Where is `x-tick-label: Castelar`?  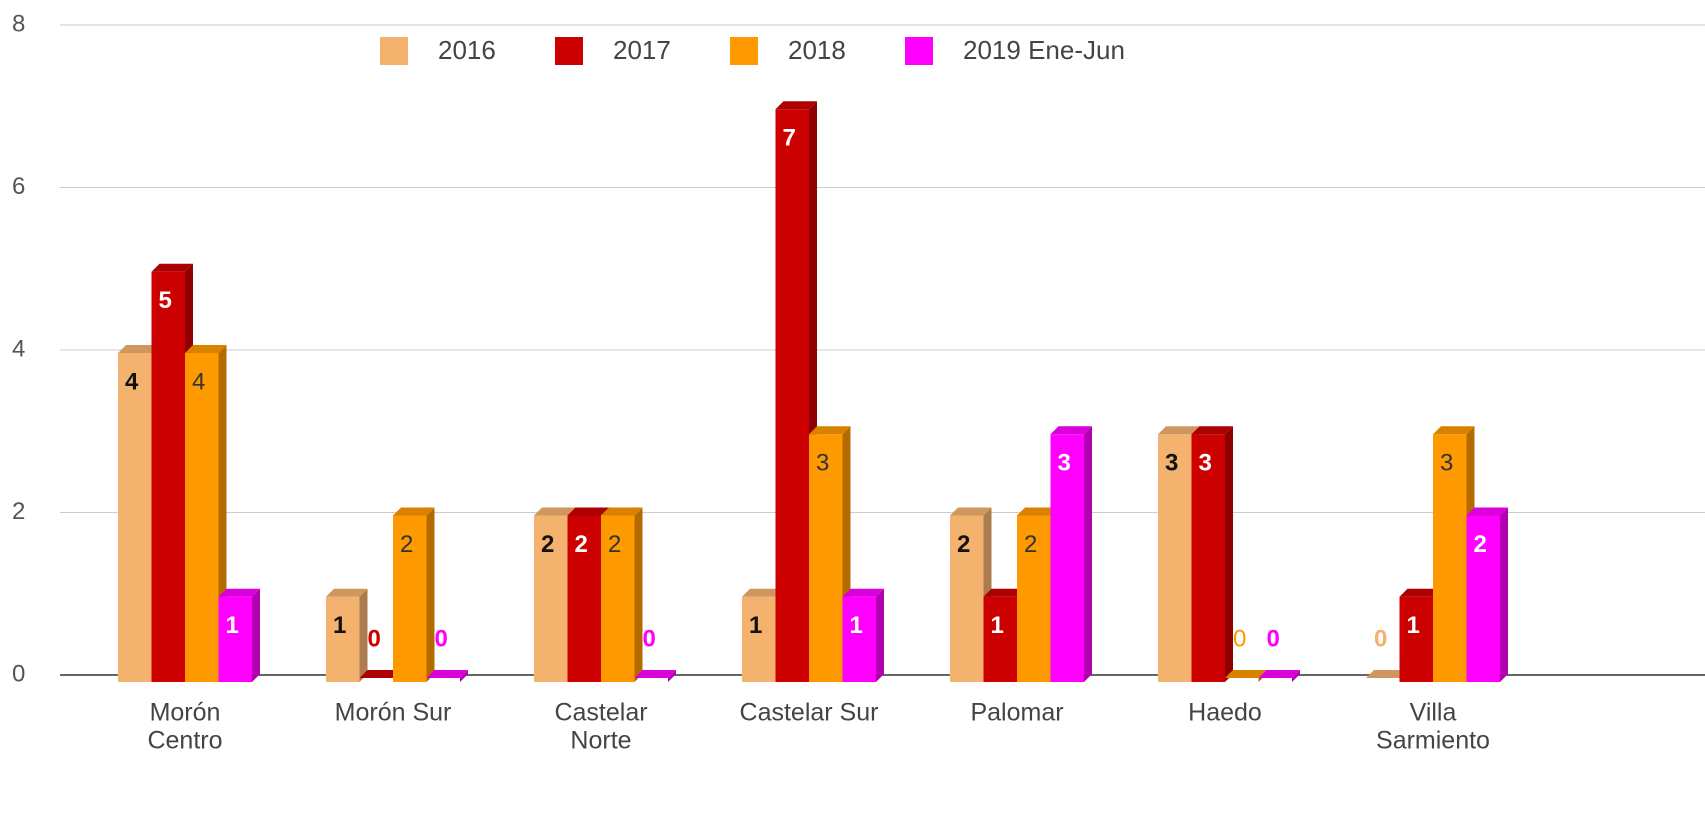
x-tick-label: Castelar is located at coordinates (600, 713).